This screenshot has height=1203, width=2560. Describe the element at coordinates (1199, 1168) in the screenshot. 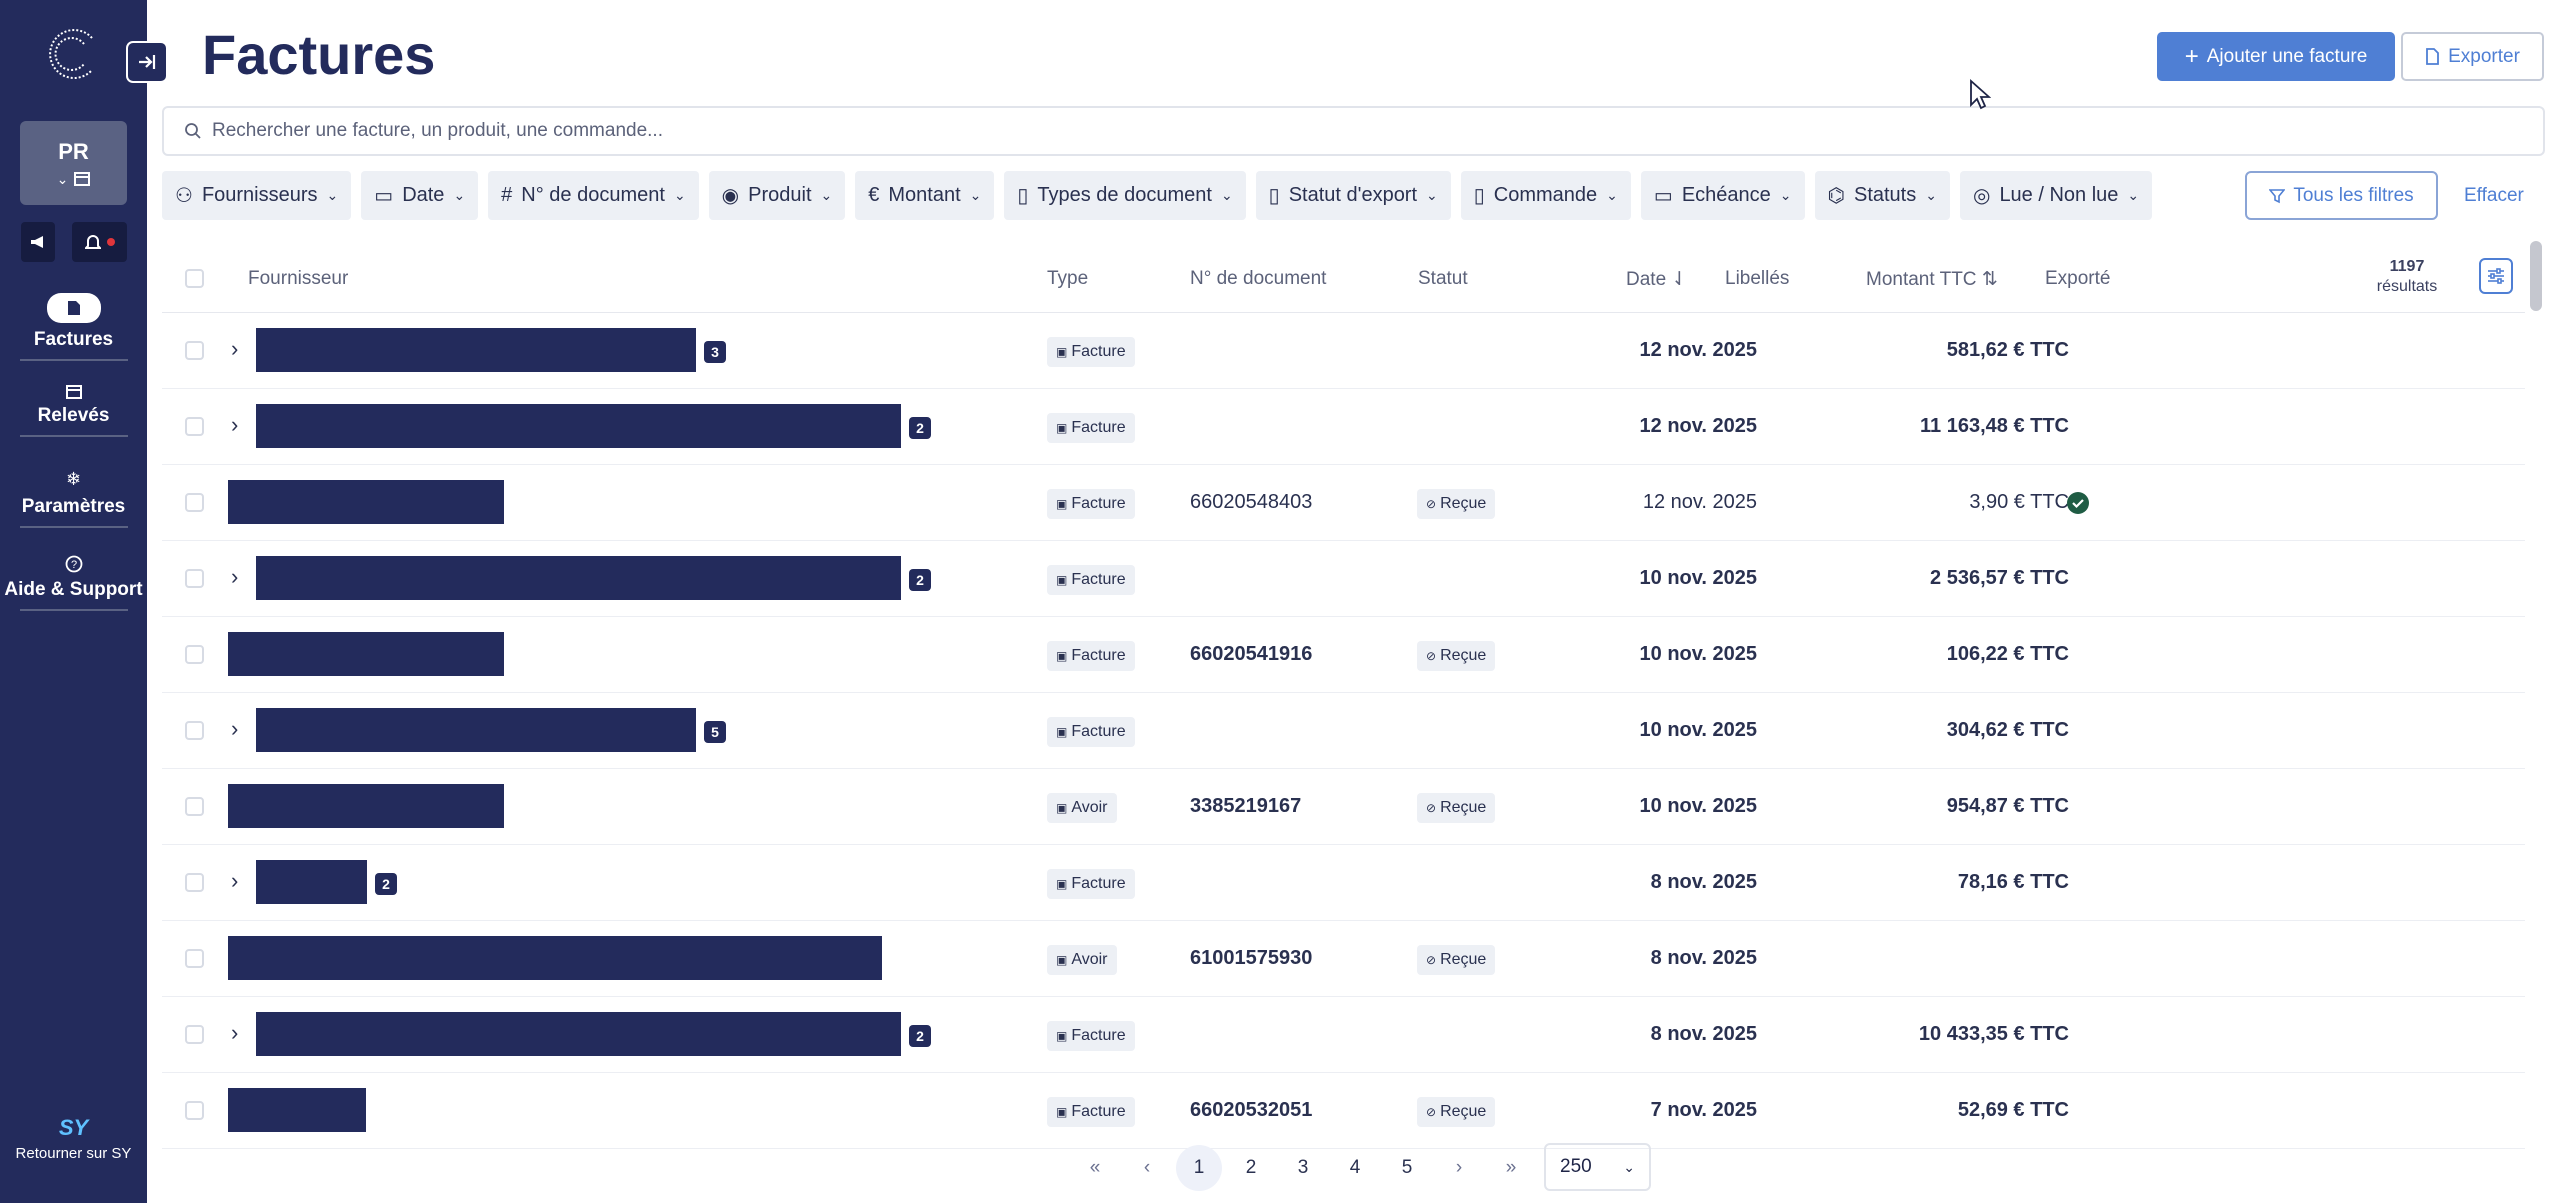

I see `page-button-current: 1` at that location.